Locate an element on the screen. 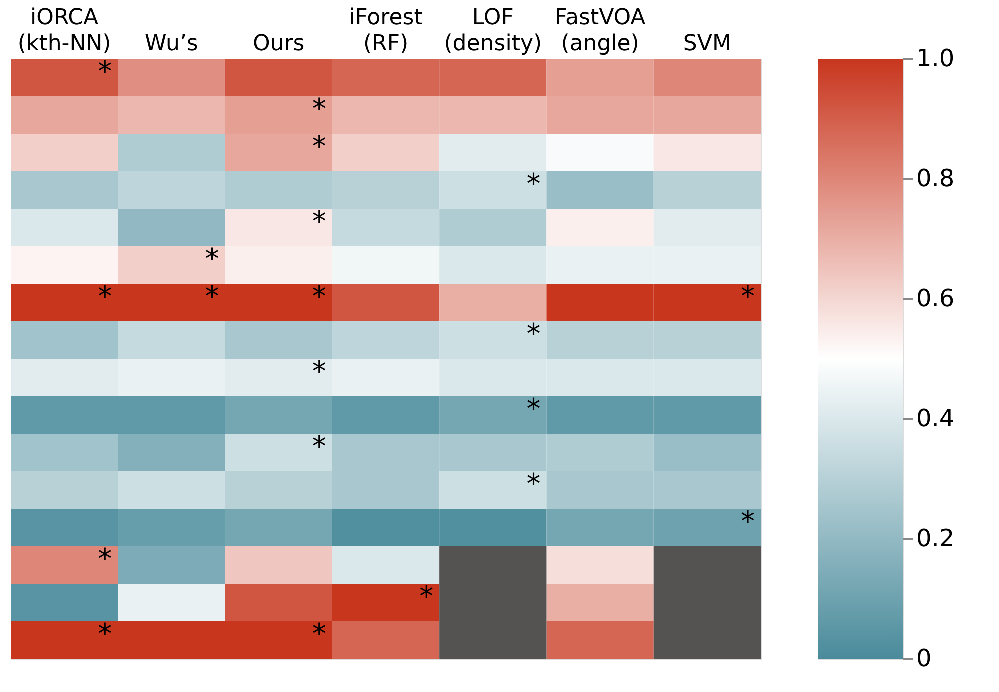 This screenshot has width=999, height=692. x-tick-label: Wu’s is located at coordinates (171, 44).